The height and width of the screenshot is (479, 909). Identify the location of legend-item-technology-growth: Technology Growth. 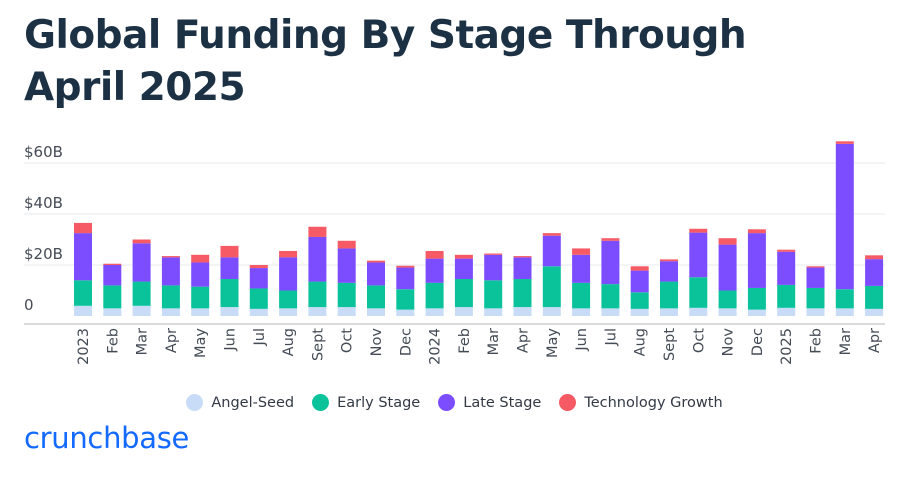
(641, 402).